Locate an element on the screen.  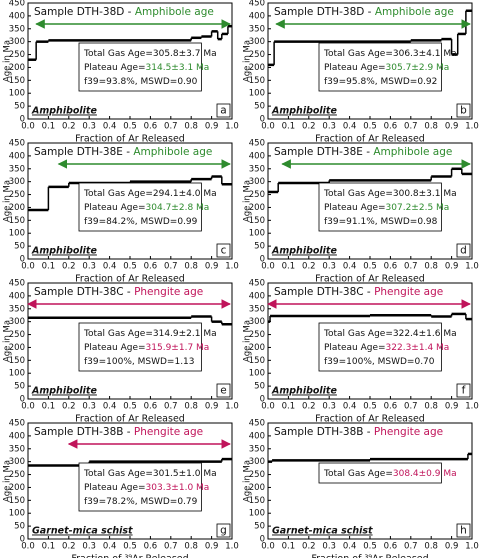
age-text: f39=84.2%, MSWD=0.99 is located at coordinates (141, 222).